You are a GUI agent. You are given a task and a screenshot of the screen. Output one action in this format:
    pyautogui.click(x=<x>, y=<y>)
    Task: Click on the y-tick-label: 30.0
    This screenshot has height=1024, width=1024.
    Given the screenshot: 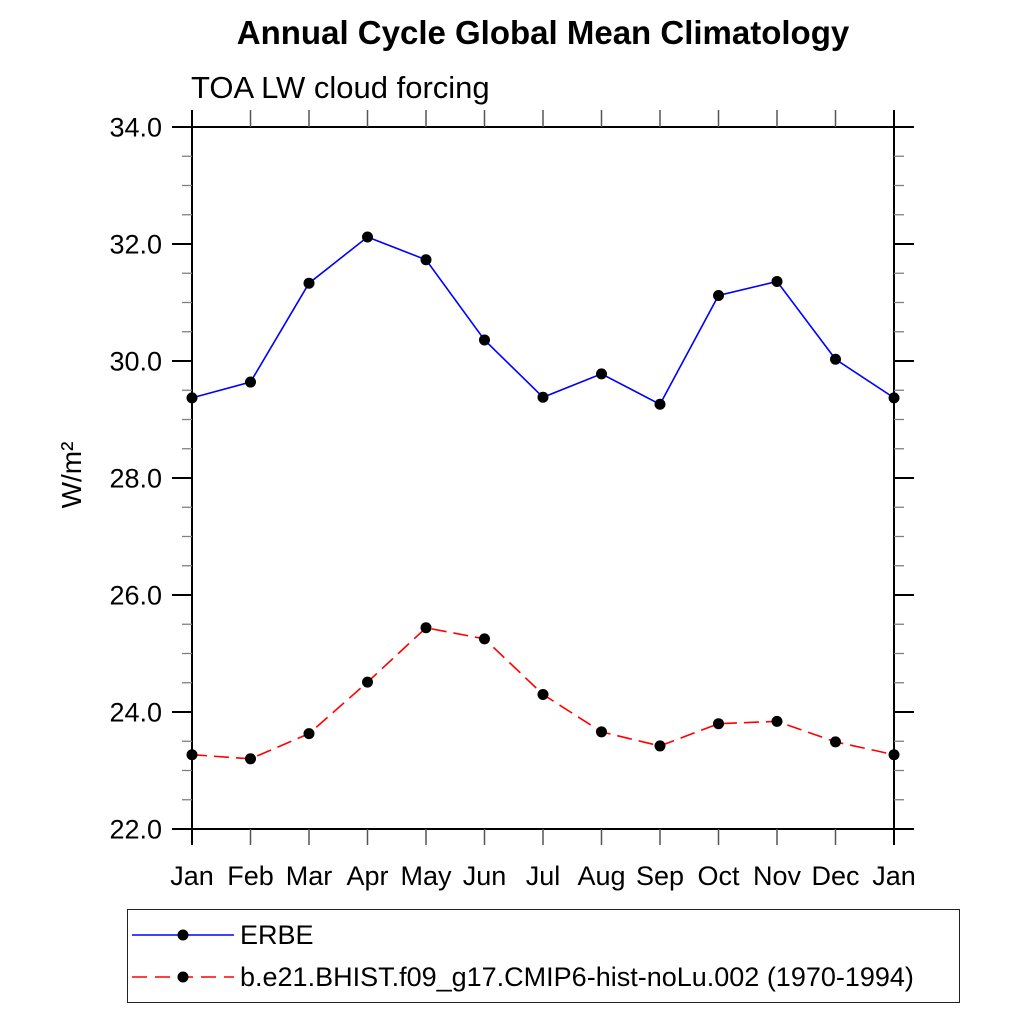 What is the action you would take?
    pyautogui.click(x=135, y=362)
    